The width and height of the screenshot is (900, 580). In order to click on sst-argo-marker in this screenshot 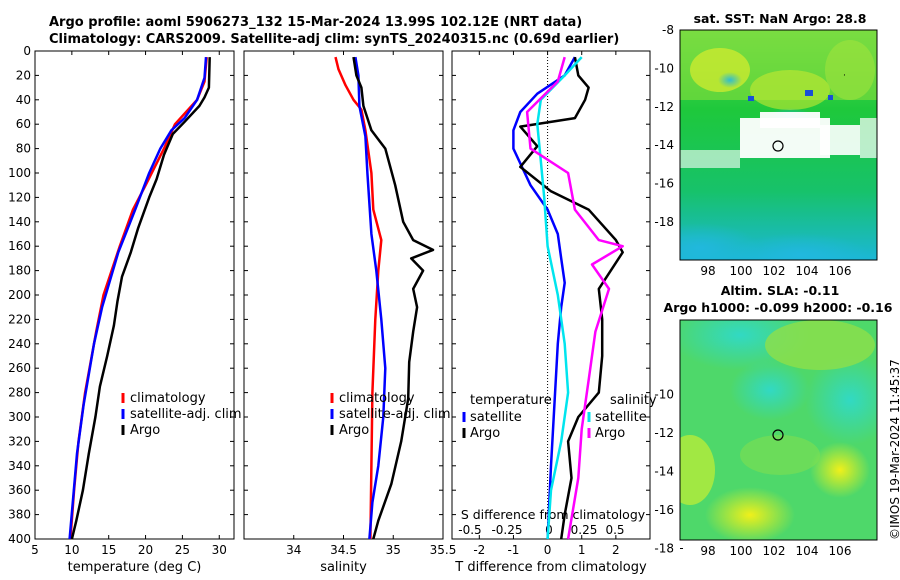, I will do `click(778, 146)`.